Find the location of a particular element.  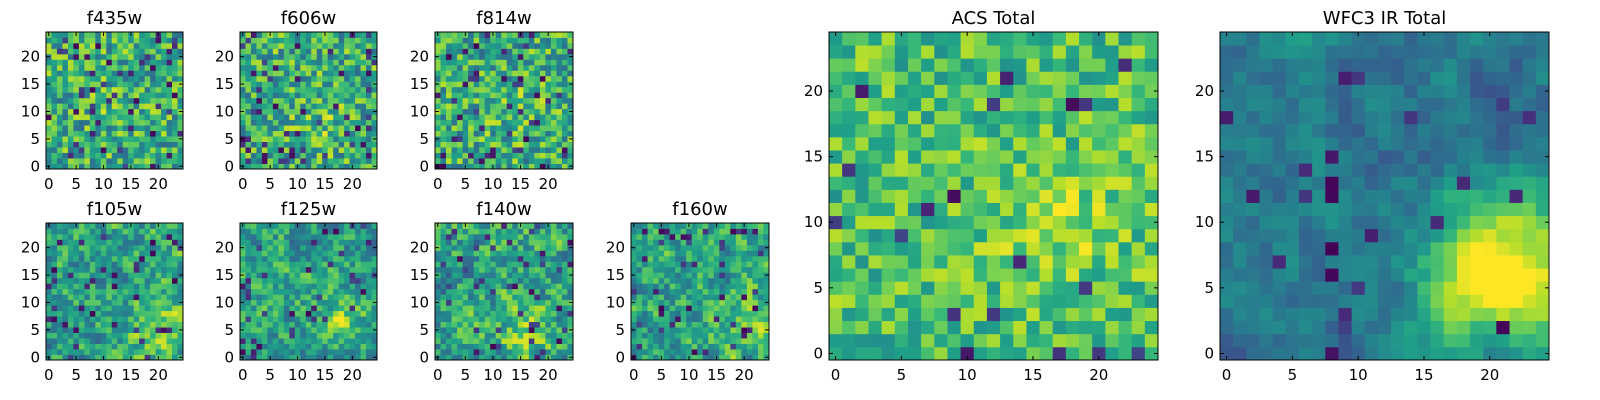

panel-title: f435w is located at coordinates (114, 18).